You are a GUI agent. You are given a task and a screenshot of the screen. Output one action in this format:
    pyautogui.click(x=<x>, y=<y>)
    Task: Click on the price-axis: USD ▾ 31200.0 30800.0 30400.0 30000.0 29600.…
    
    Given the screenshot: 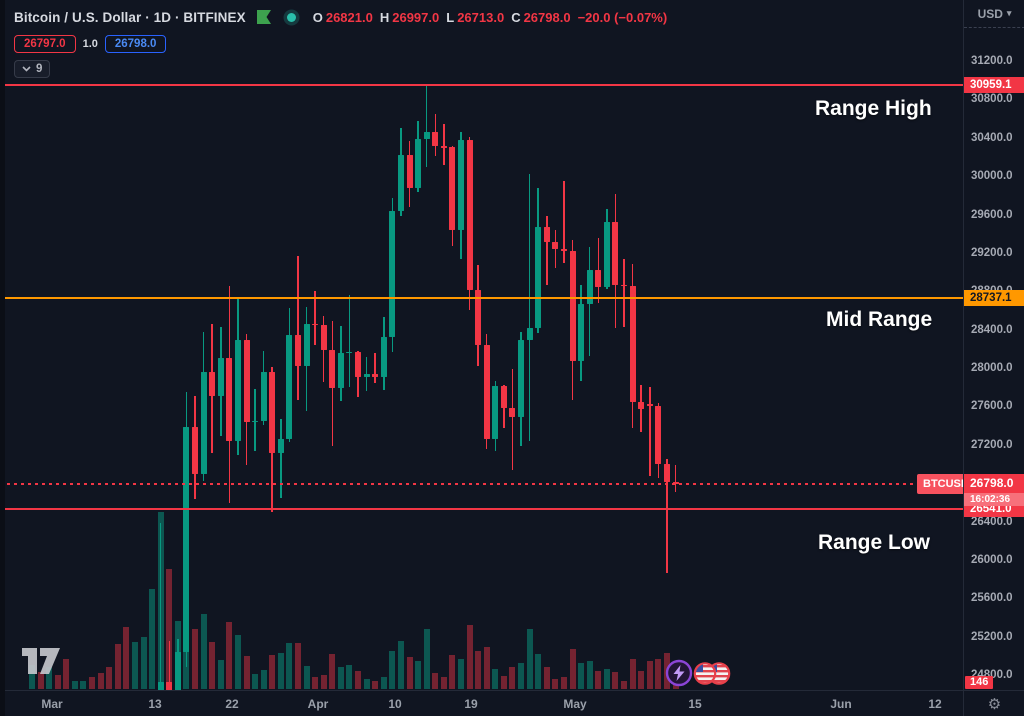 What is the action you would take?
    pyautogui.click(x=993, y=345)
    